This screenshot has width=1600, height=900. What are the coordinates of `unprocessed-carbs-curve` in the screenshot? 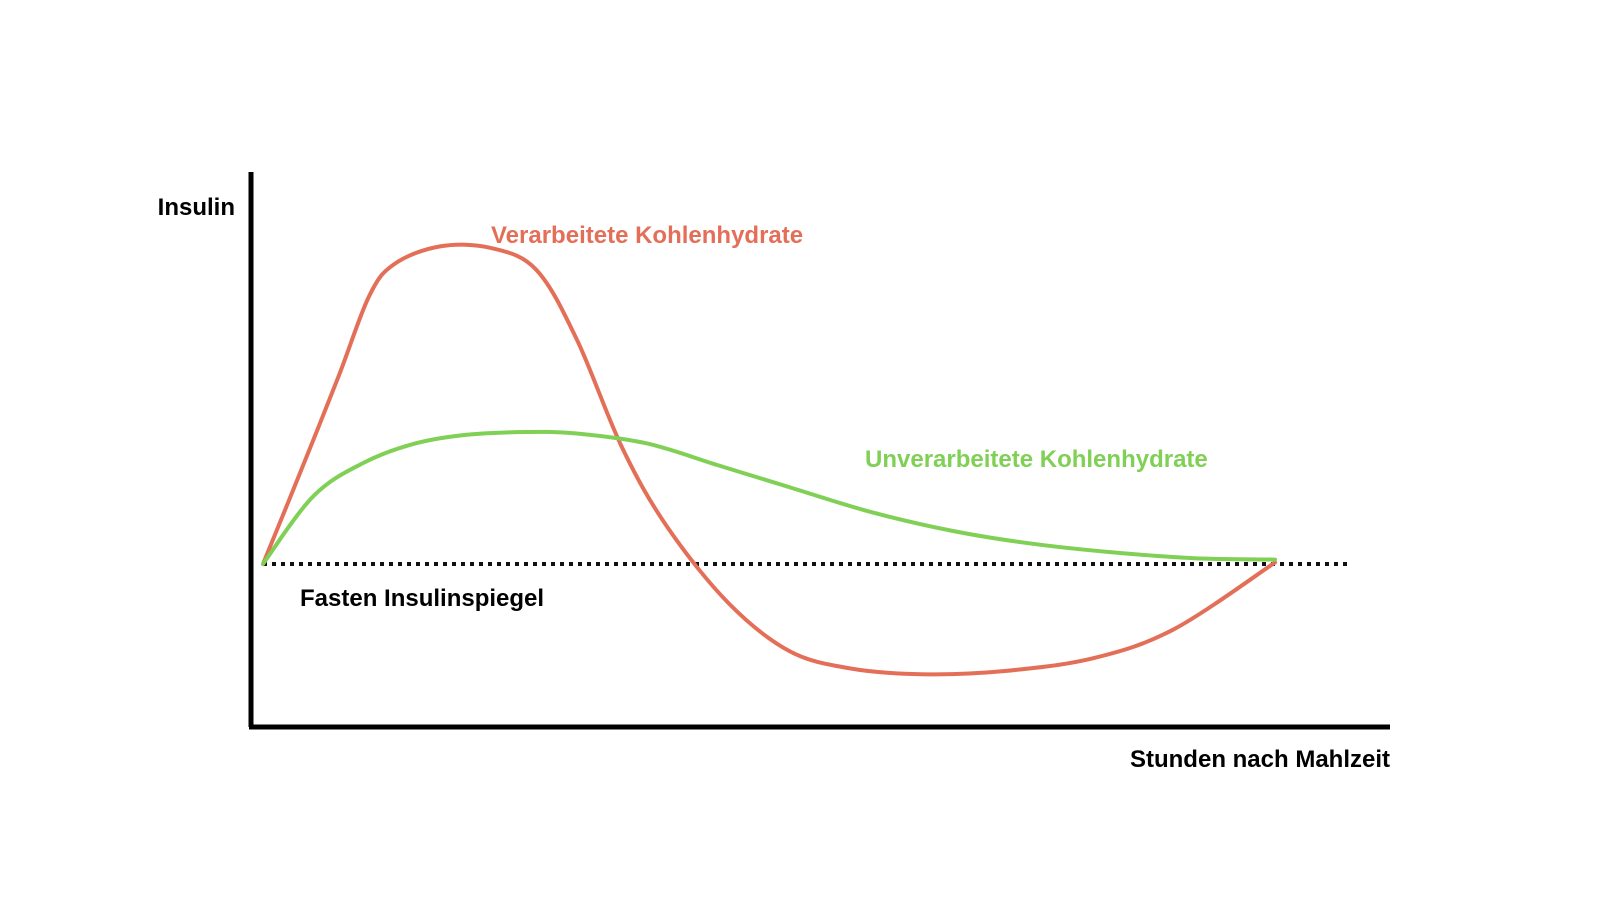 It's located at (769, 497).